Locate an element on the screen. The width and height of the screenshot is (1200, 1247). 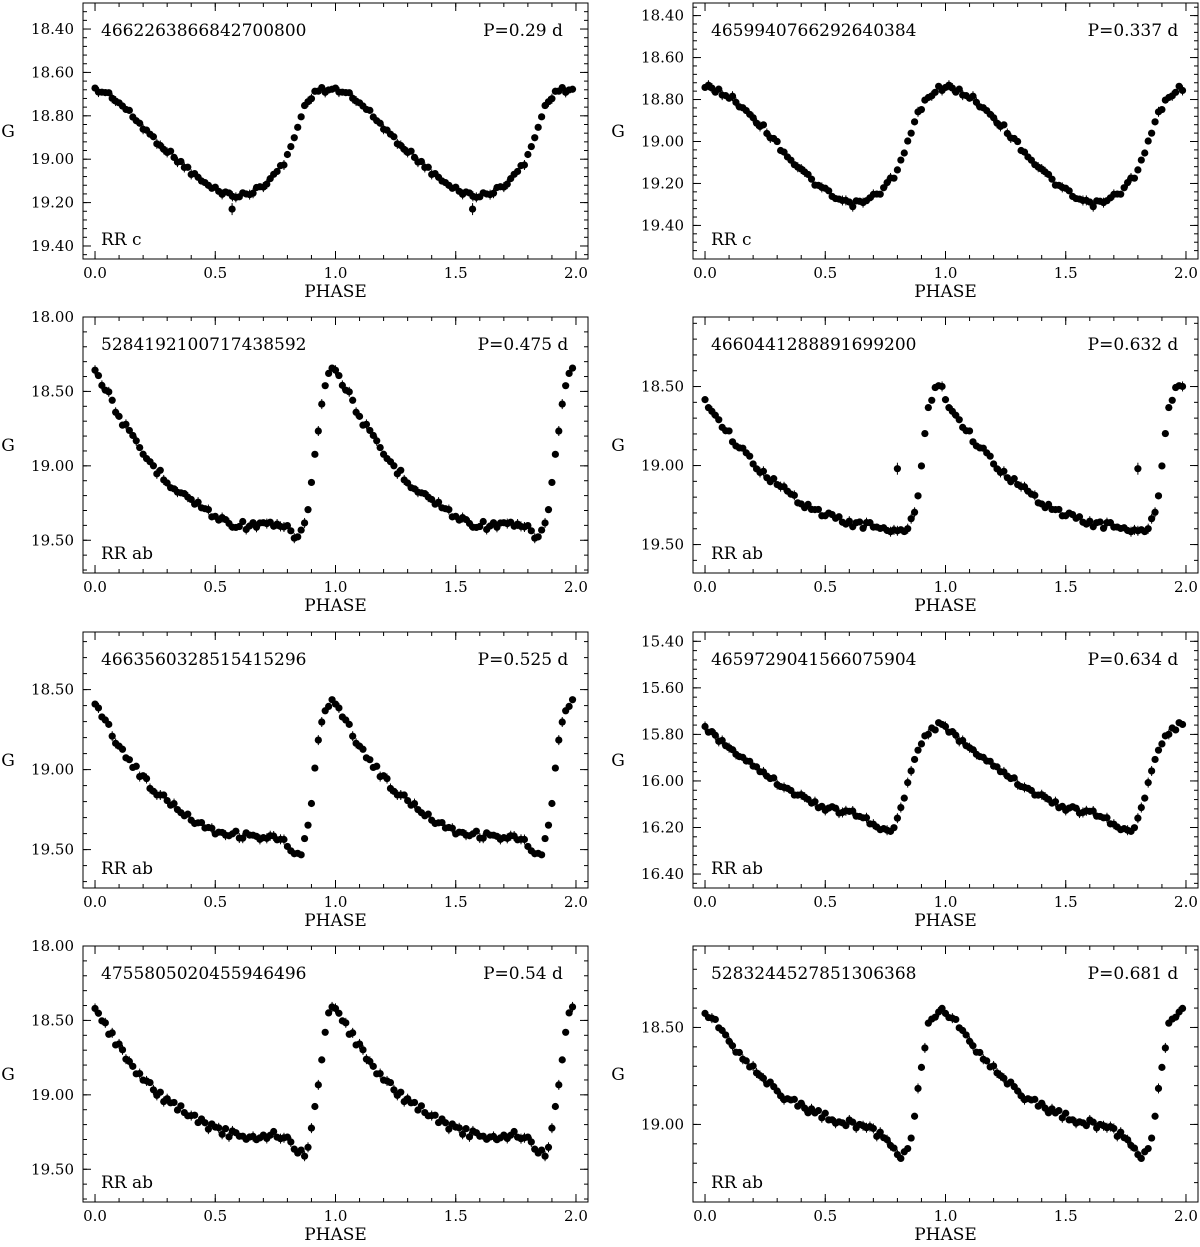
x-axis-label: PHASE is located at coordinates (335, 1235).